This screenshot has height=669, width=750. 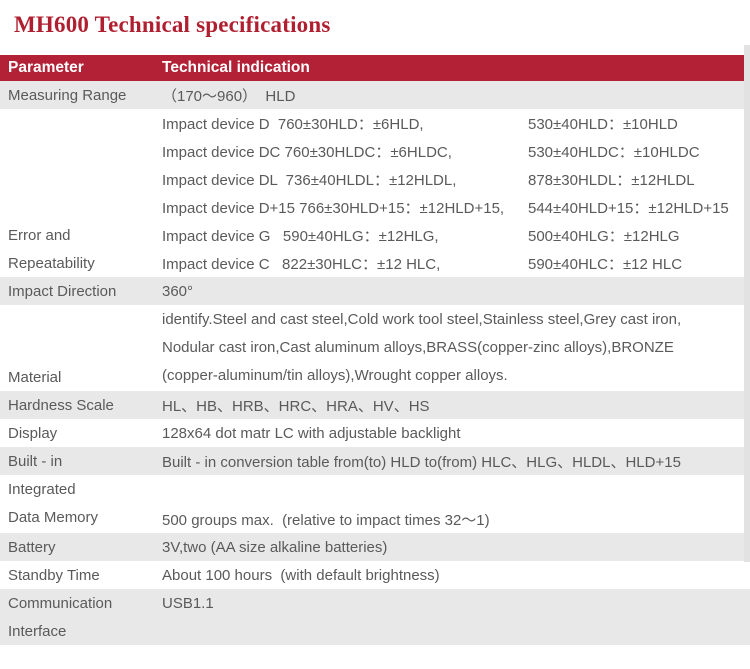 I want to click on param-label: Hardness Scale, so click(x=61, y=405).